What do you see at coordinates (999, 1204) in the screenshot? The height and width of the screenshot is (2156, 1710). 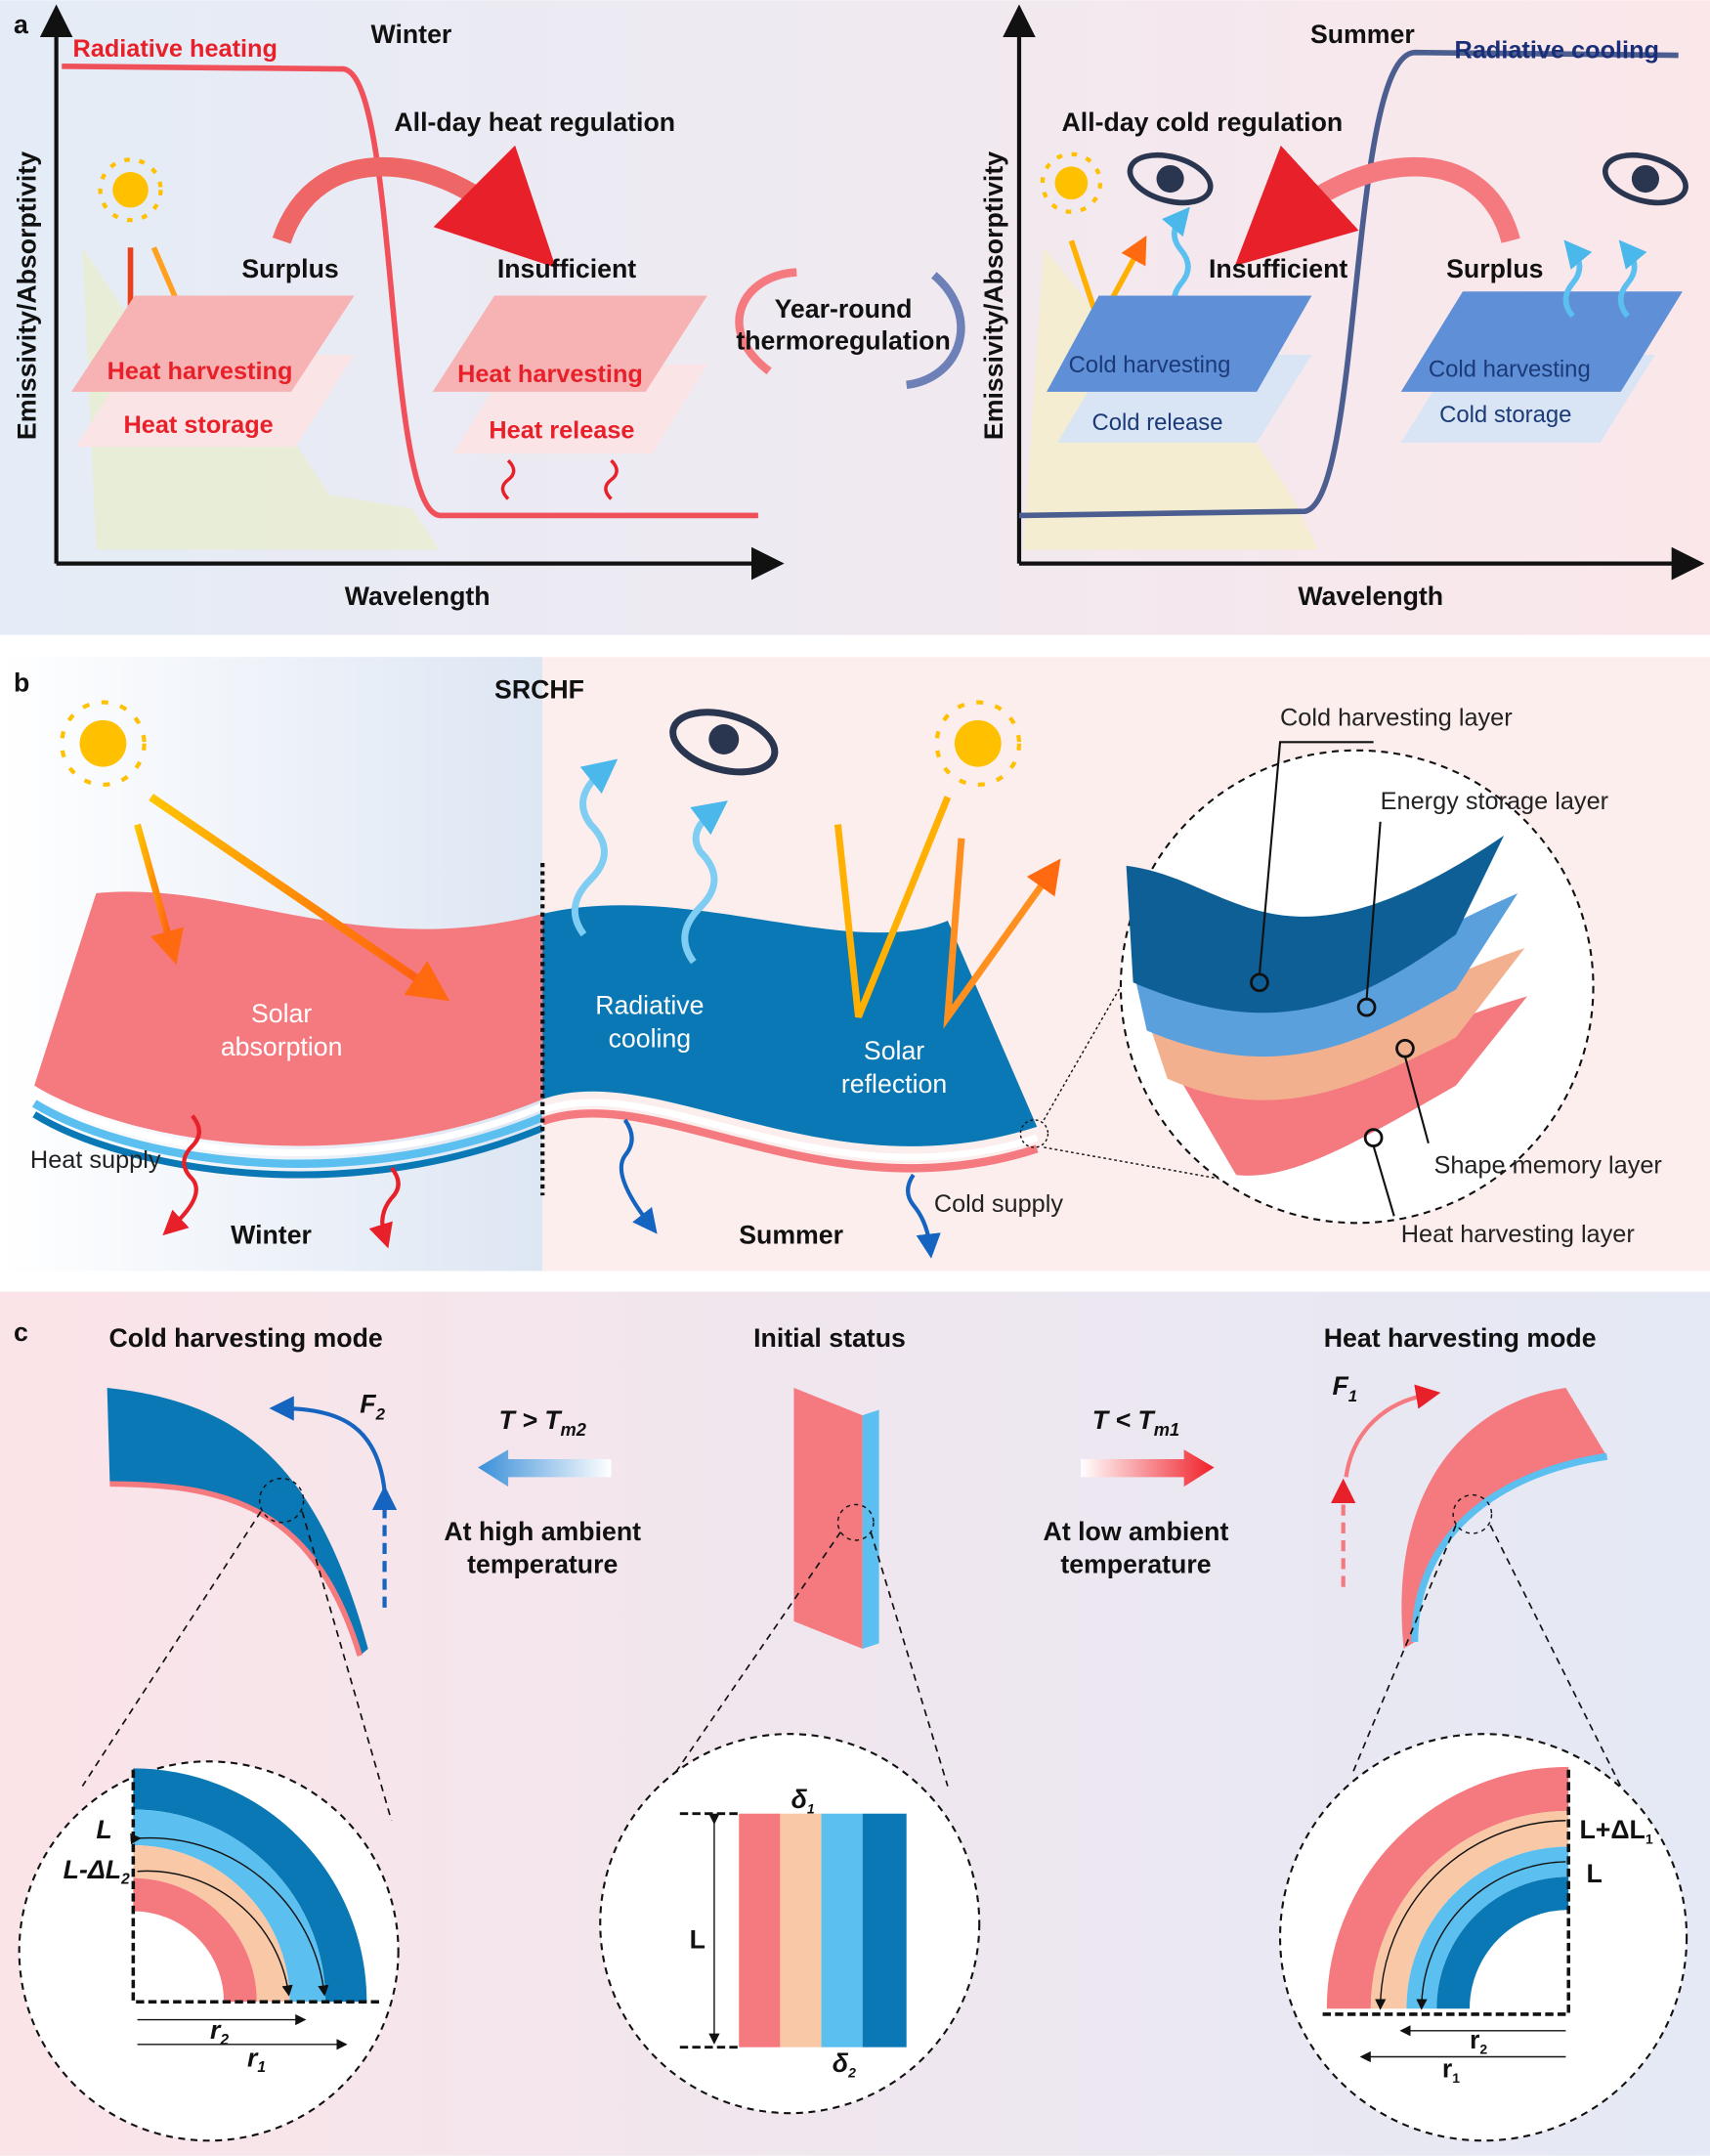 I see `cold-supply-label: Cold supply` at bounding box center [999, 1204].